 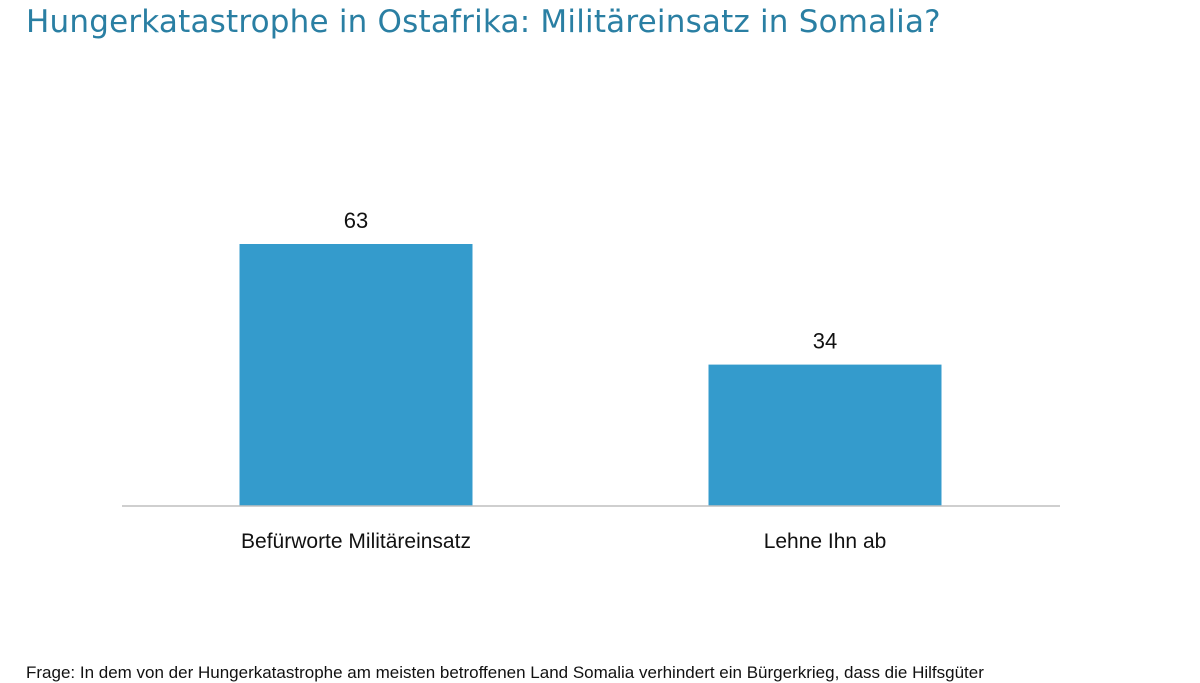 What do you see at coordinates (825, 341) in the screenshot?
I see `data-label-2: 34` at bounding box center [825, 341].